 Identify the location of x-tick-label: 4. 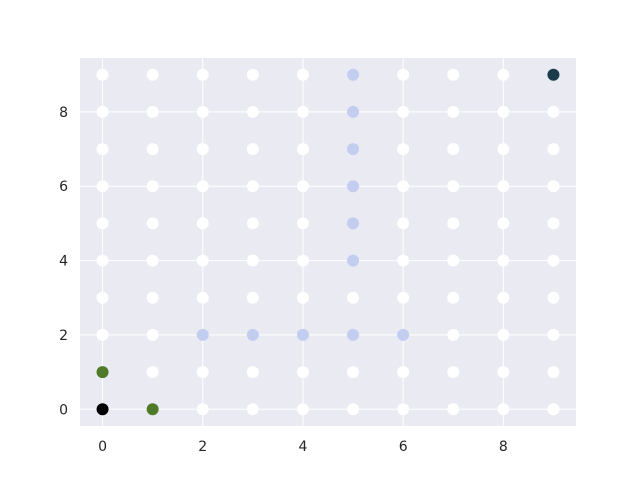
(302, 447).